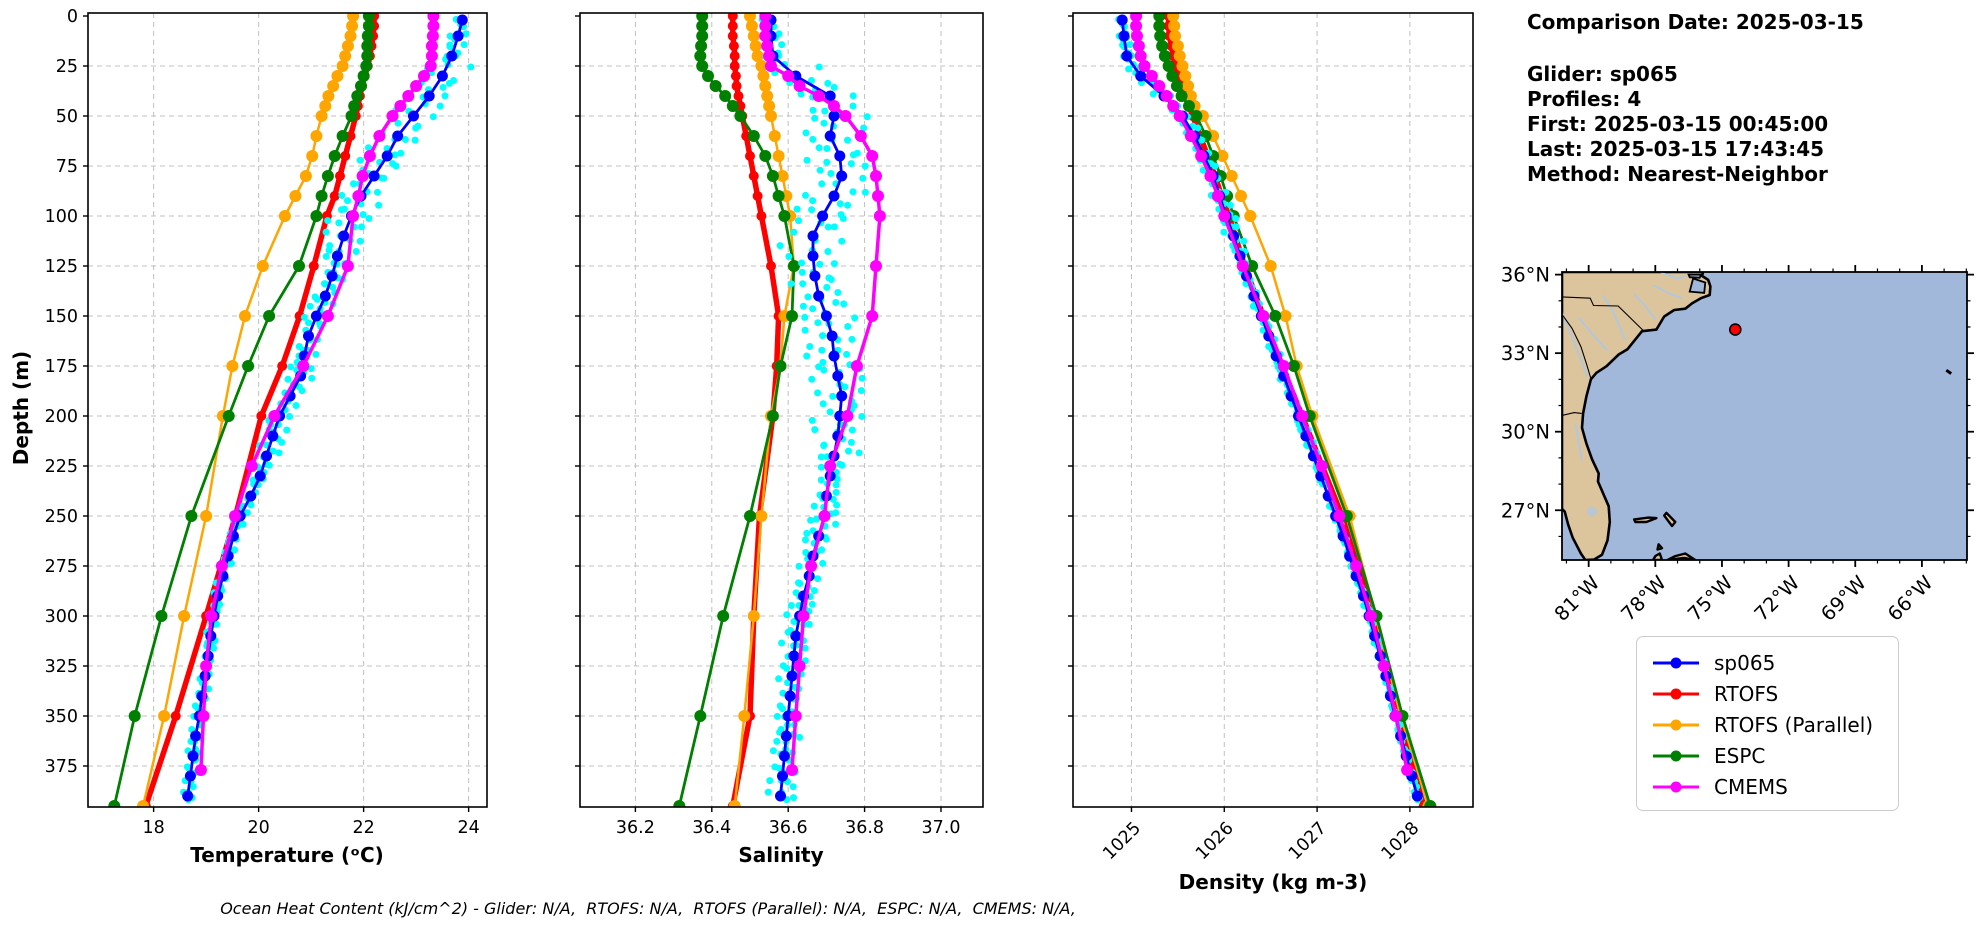  Describe the element at coordinates (788, 828) in the screenshot. I see `svg-text: 36.6` at that location.